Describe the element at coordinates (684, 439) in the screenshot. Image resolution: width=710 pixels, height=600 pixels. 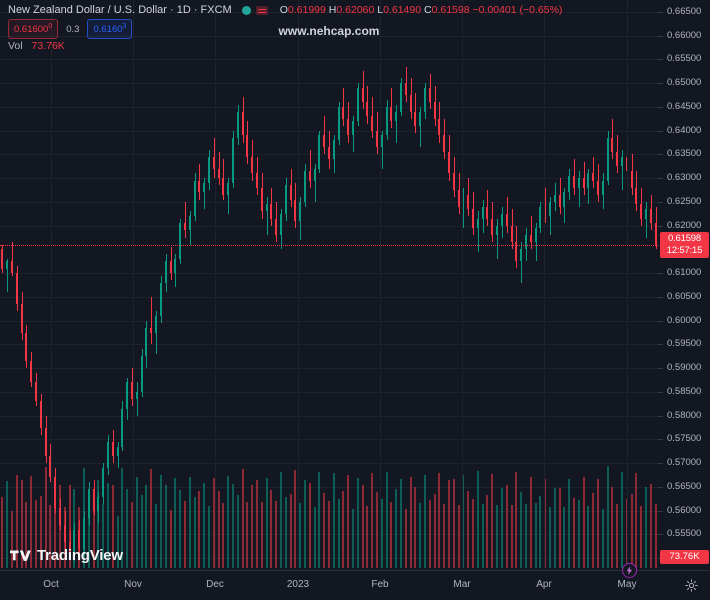
I see `price-axis-tick: 0.57500` at that location.